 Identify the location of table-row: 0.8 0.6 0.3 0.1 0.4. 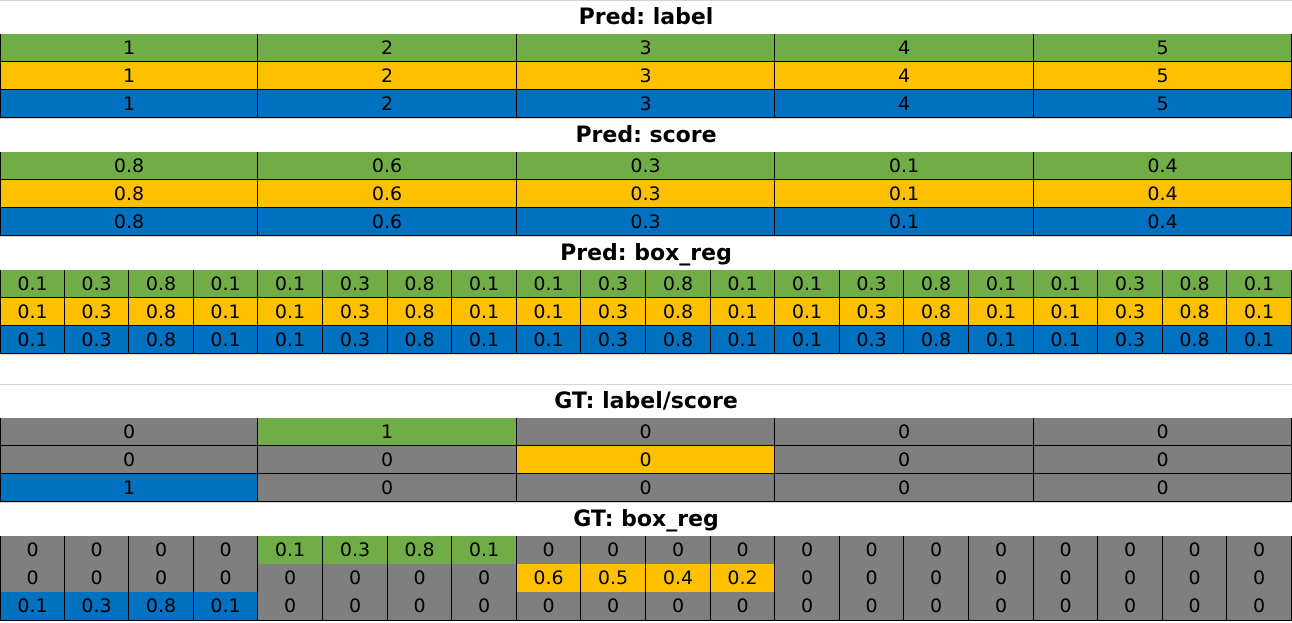
(646, 222).